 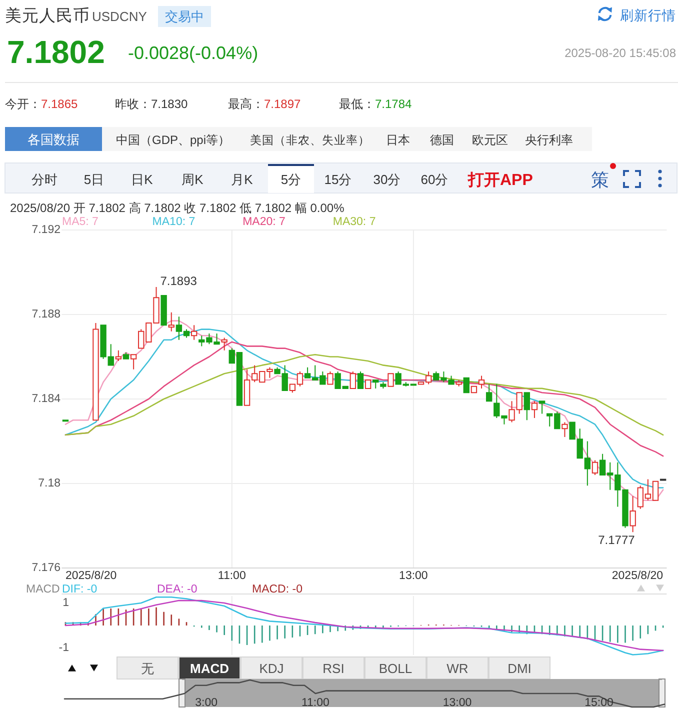 I want to click on annotation: 7.1777, so click(x=617, y=540).